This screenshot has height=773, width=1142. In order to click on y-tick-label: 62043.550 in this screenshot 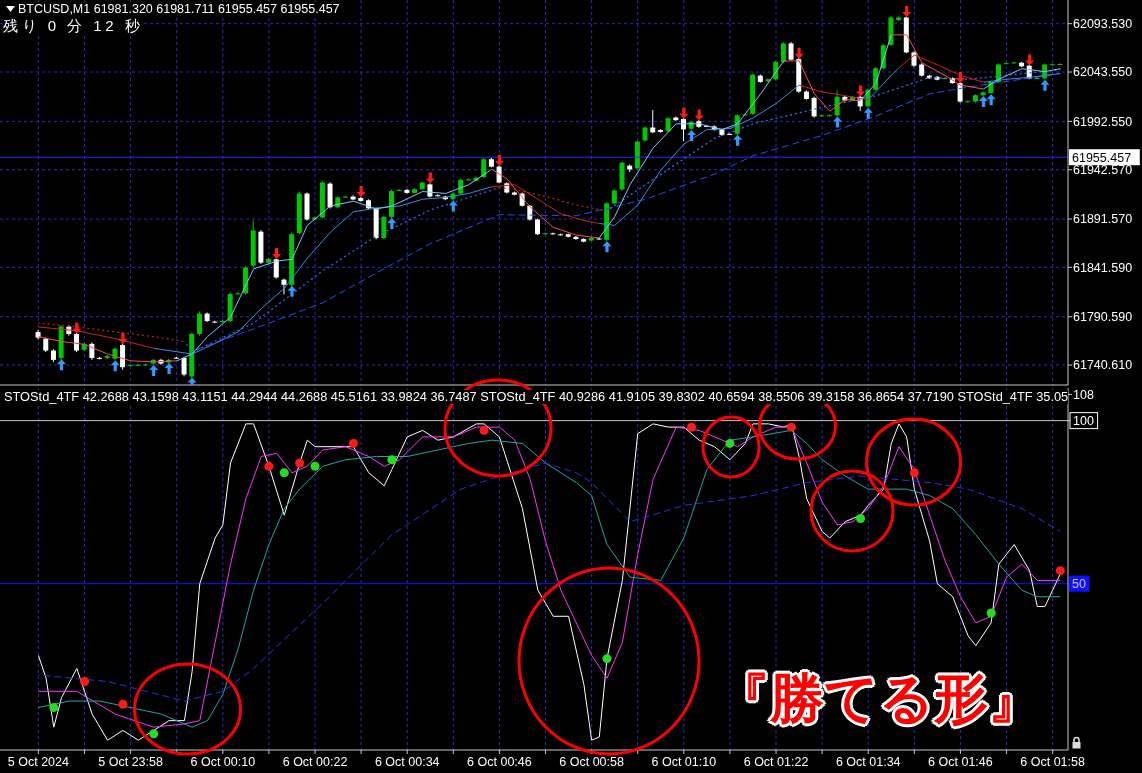, I will do `click(1103, 72)`.